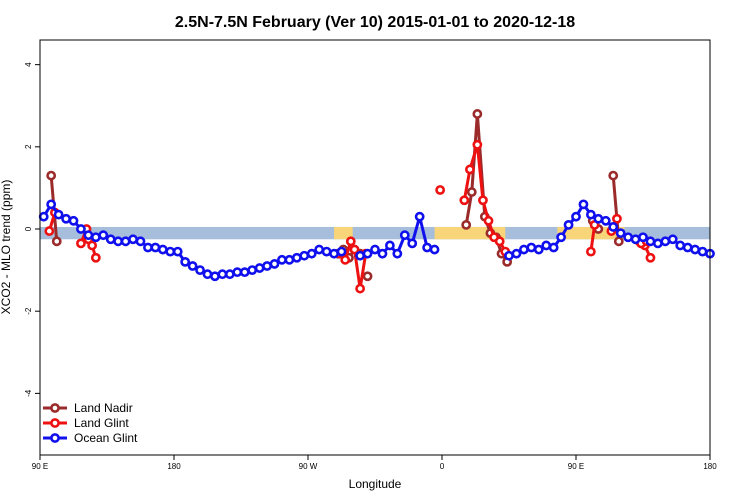 The height and width of the screenshot is (500, 750). I want to click on zero-band, so click(375, 233).